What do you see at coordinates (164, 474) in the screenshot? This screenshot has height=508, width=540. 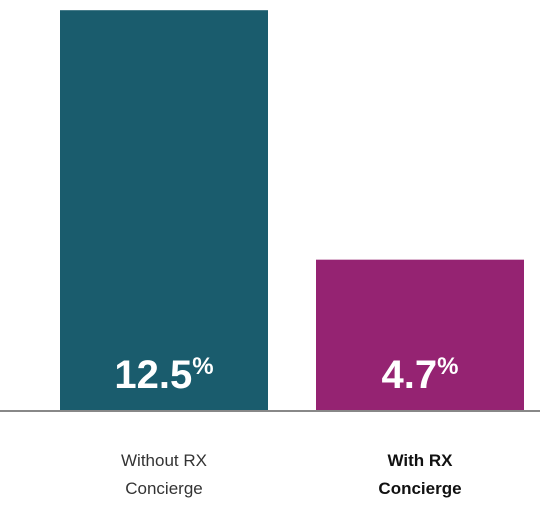 I see `x-tick-label: Without RX Concierge` at bounding box center [164, 474].